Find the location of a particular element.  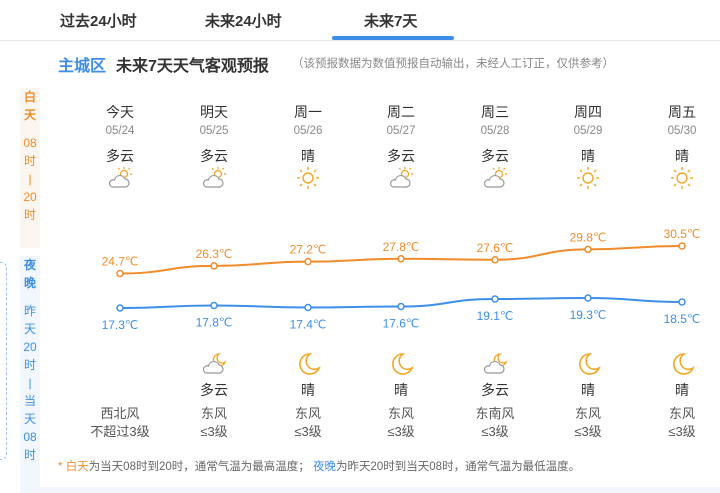

footer-night-word: 夜晚 is located at coordinates (324, 467).